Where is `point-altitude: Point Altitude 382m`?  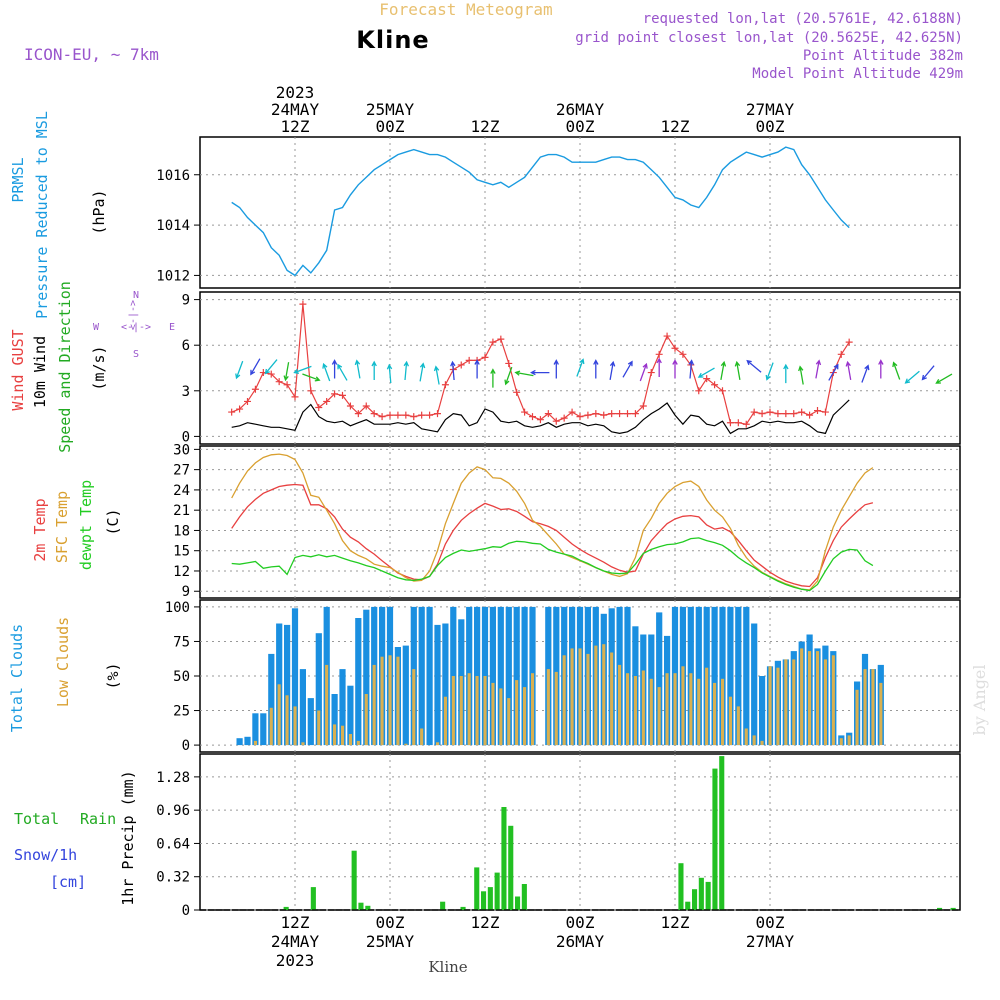
point-altitude: Point Altitude 382m is located at coordinates (883, 56).